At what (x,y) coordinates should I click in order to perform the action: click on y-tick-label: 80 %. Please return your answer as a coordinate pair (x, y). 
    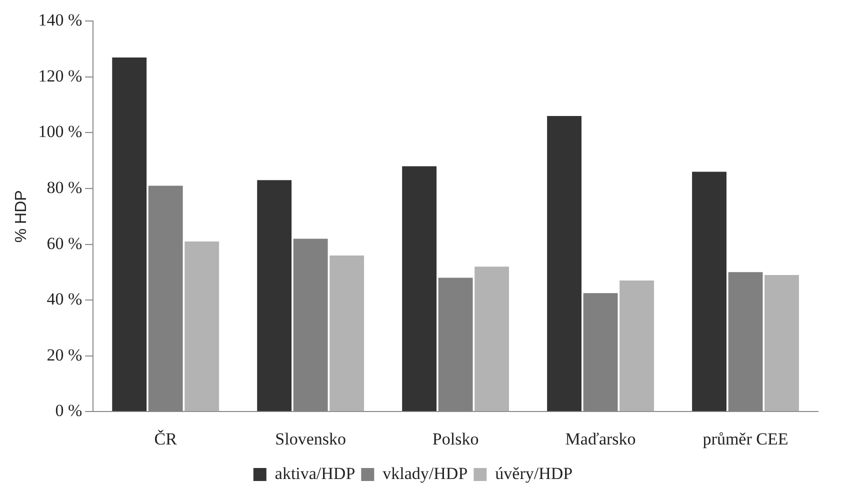
    Looking at the image, I should click on (64, 187).